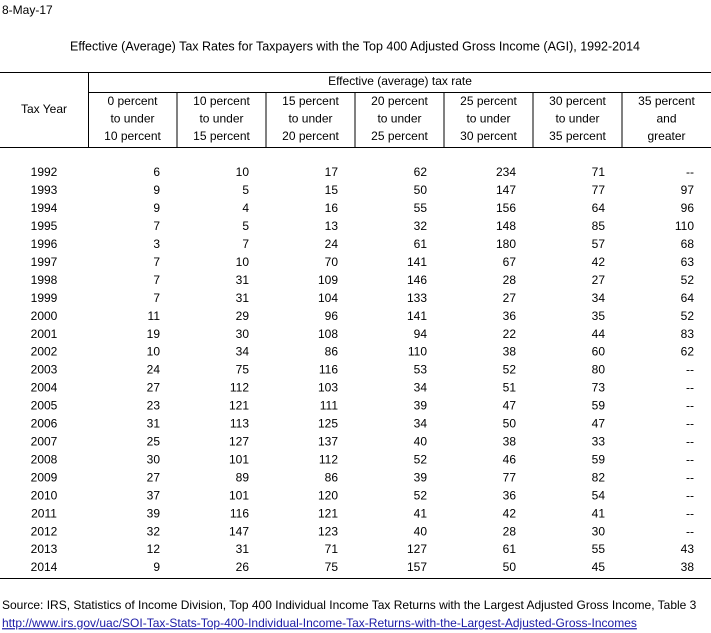 This screenshot has height=633, width=711. What do you see at coordinates (577, 136) in the screenshot?
I see `column-header: 35 percent` at bounding box center [577, 136].